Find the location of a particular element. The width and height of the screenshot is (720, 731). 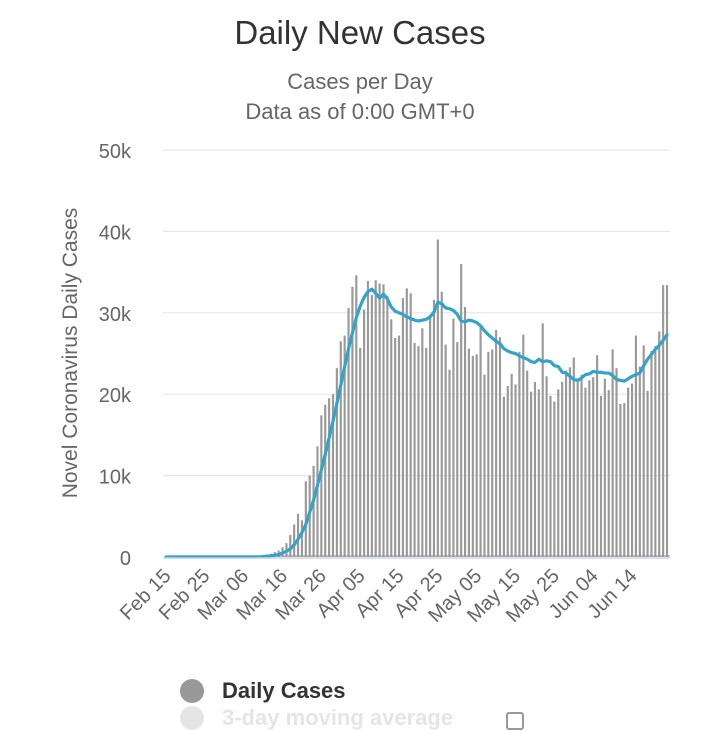

y-tick-label-0: 0 is located at coordinates (125, 559).